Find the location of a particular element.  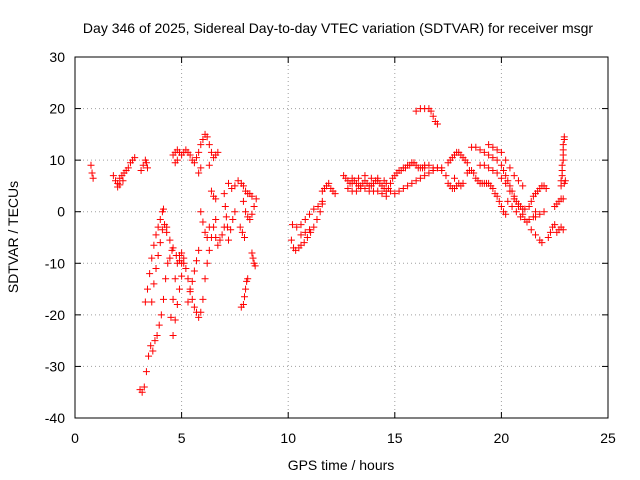

y-tick-label: -20 is located at coordinates (55, 315).